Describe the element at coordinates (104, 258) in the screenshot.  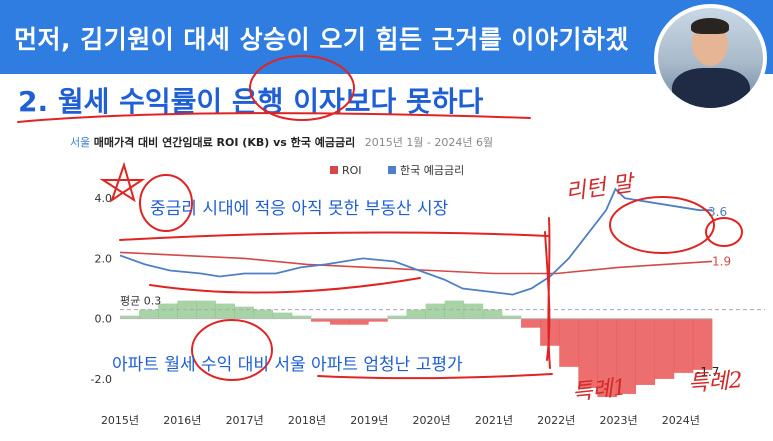
I see `y-tick-label: 2.0` at that location.